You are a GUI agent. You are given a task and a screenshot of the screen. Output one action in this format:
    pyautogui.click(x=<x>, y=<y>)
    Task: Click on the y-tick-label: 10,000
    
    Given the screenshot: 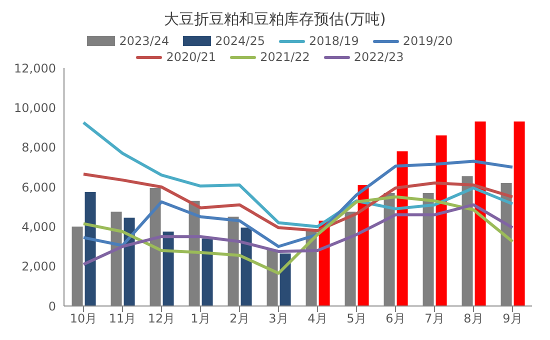 What is the action you would take?
    pyautogui.click(x=35, y=107)
    